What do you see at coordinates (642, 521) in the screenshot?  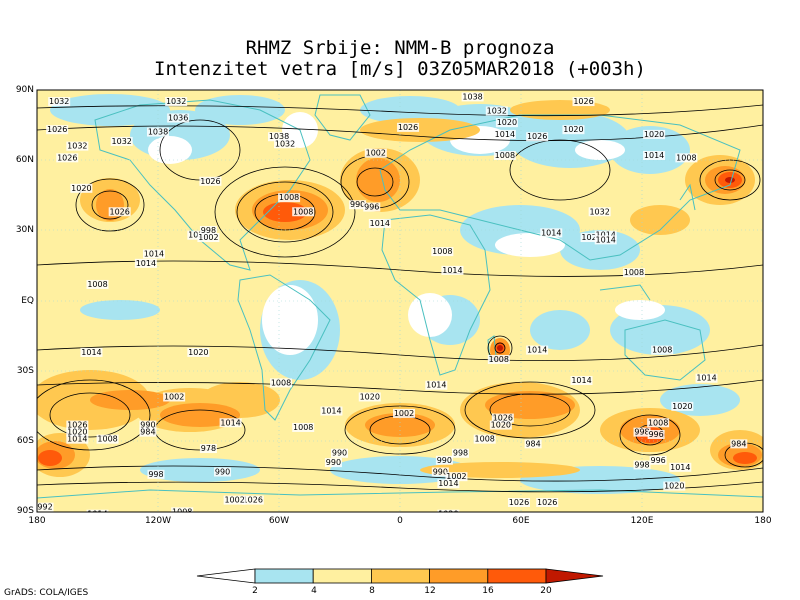 I see `lon-label-120e: 120E` at bounding box center [642, 521].